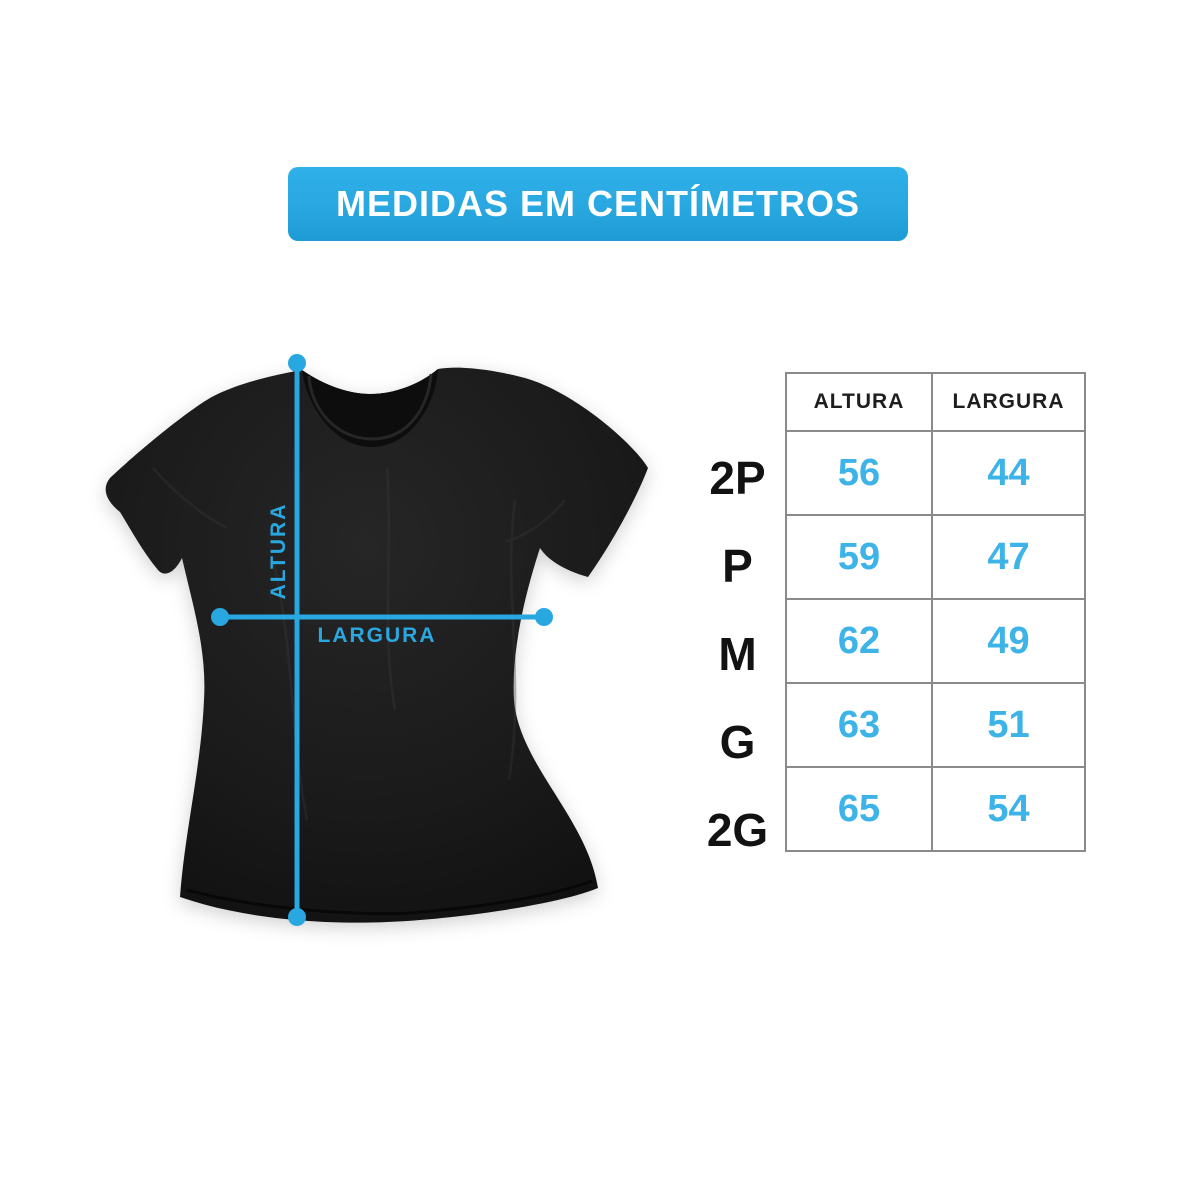 The height and width of the screenshot is (1200, 1200). Describe the element at coordinates (737, 478) in the screenshot. I see `size-label-2p: 2P` at that location.